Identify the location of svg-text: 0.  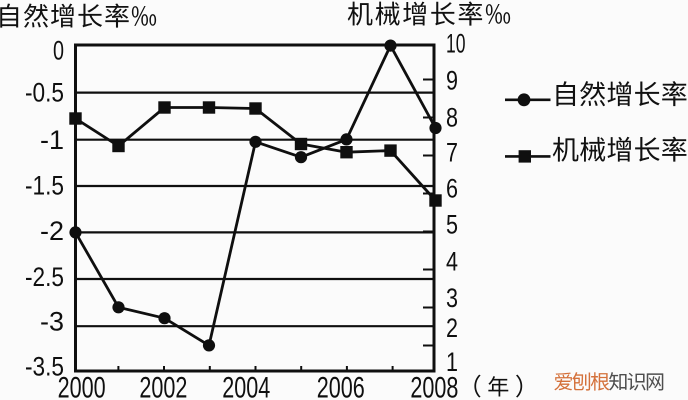
(58, 51).